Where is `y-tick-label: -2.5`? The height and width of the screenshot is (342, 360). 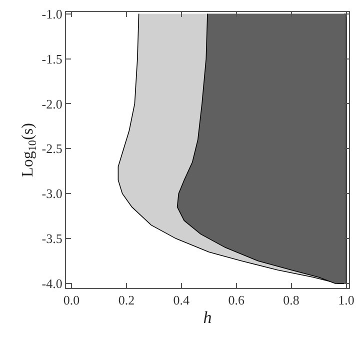
y-tick-label: -2.5 is located at coordinates (52, 148).